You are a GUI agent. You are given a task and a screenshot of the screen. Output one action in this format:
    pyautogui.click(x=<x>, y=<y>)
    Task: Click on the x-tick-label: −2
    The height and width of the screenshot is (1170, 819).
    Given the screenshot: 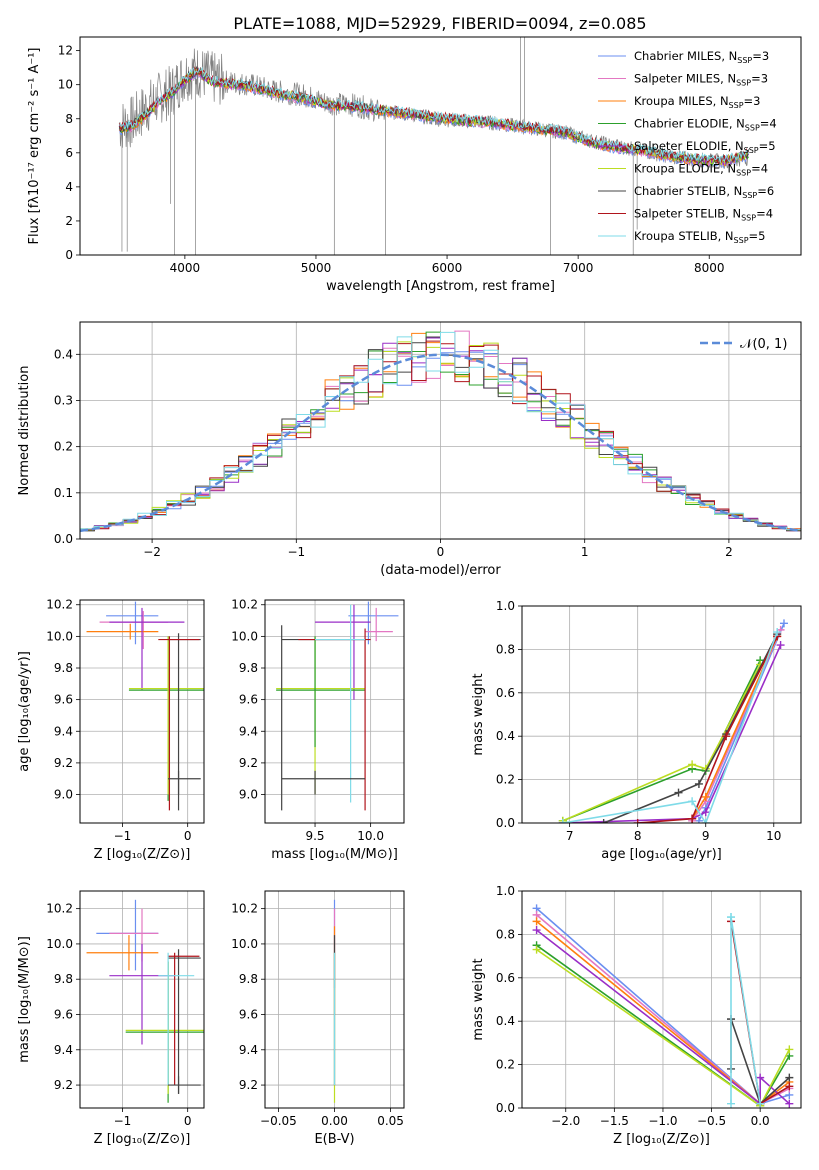 What is the action you would take?
    pyautogui.click(x=152, y=552)
    